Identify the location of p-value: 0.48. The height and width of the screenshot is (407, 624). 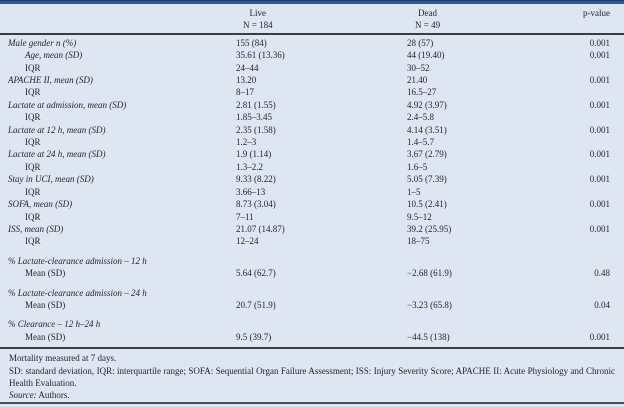
(602, 273).